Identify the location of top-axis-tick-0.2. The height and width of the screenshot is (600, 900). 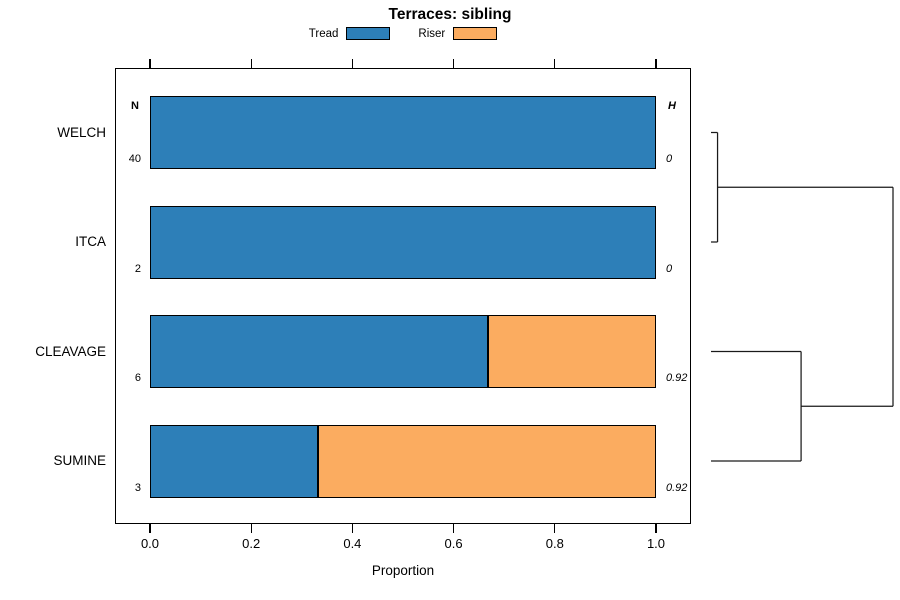
(251, 63).